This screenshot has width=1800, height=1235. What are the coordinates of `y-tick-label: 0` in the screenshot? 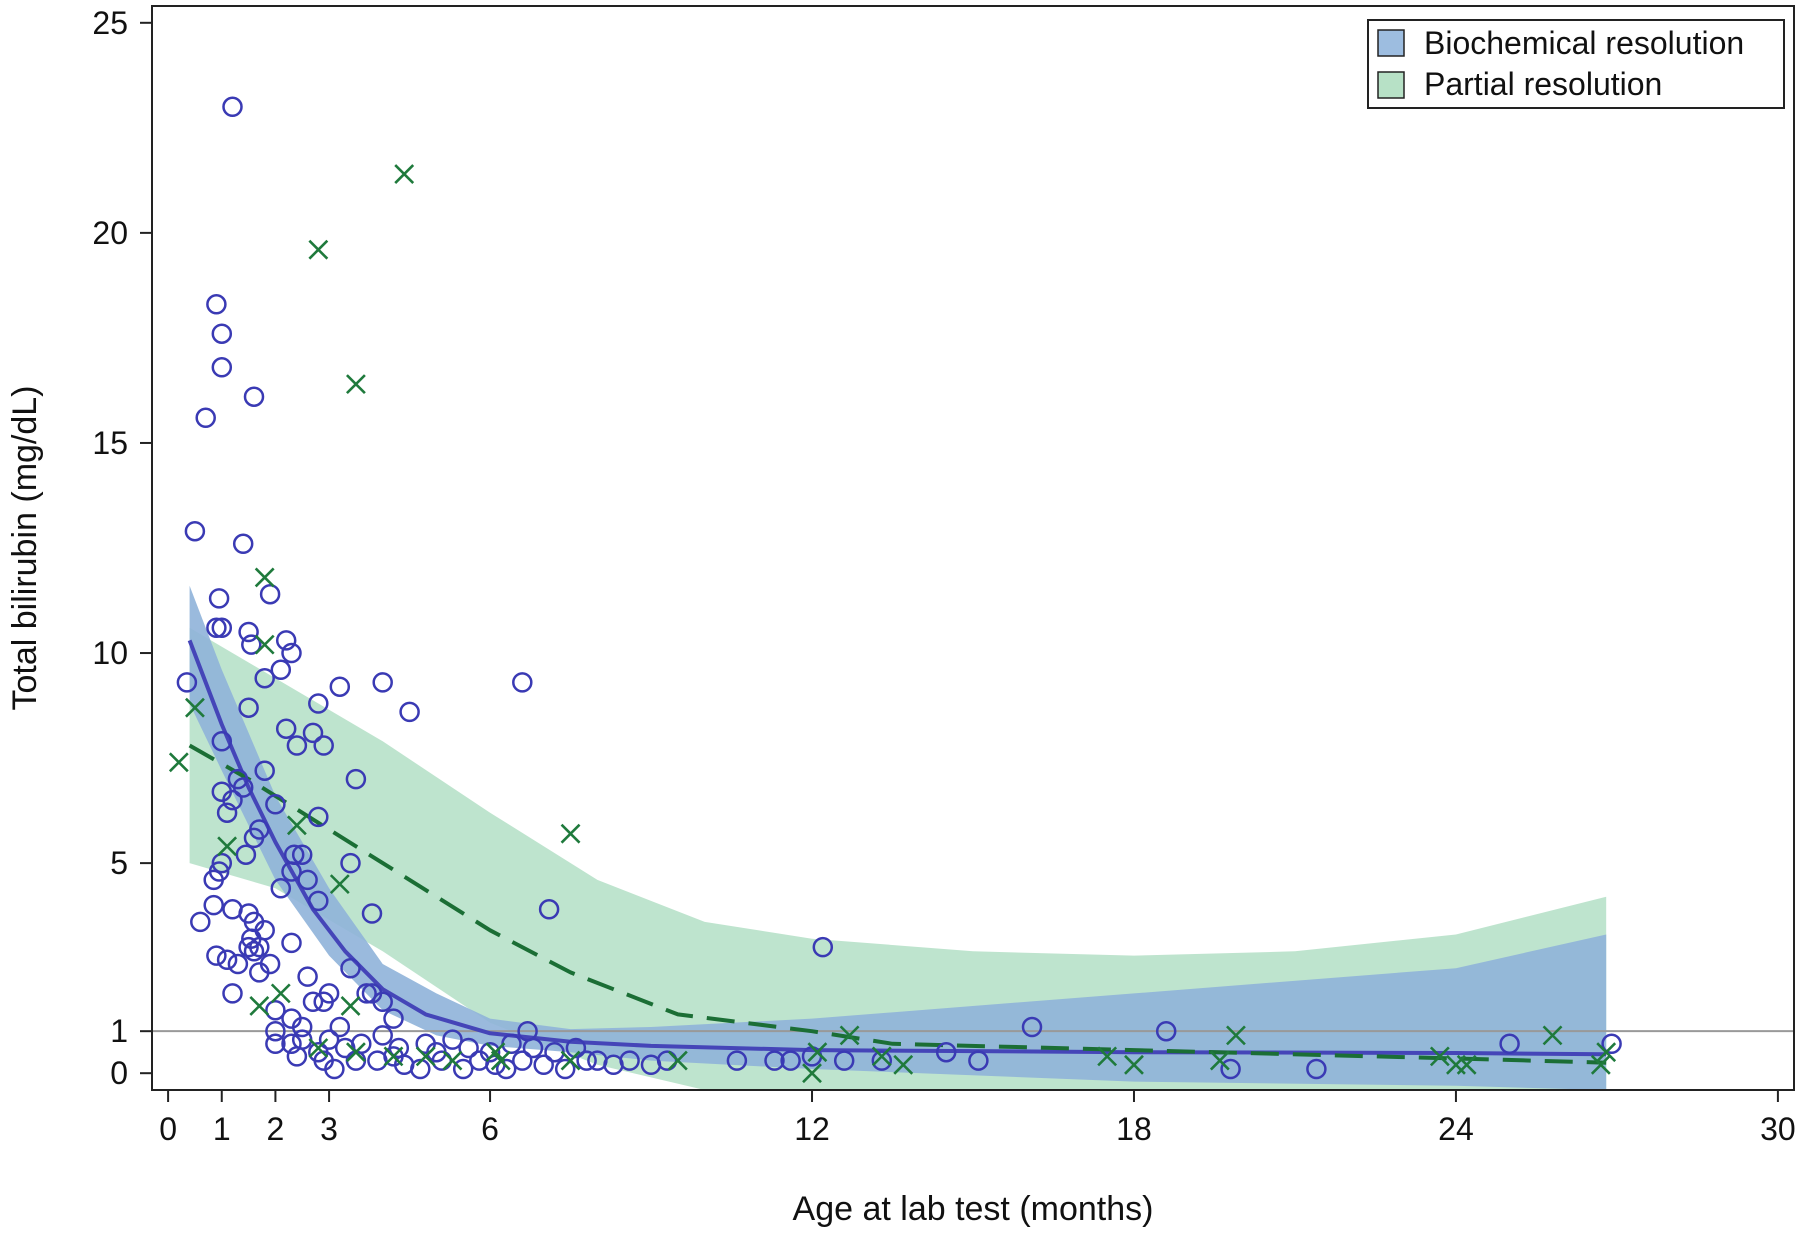 It's located at (119, 1073).